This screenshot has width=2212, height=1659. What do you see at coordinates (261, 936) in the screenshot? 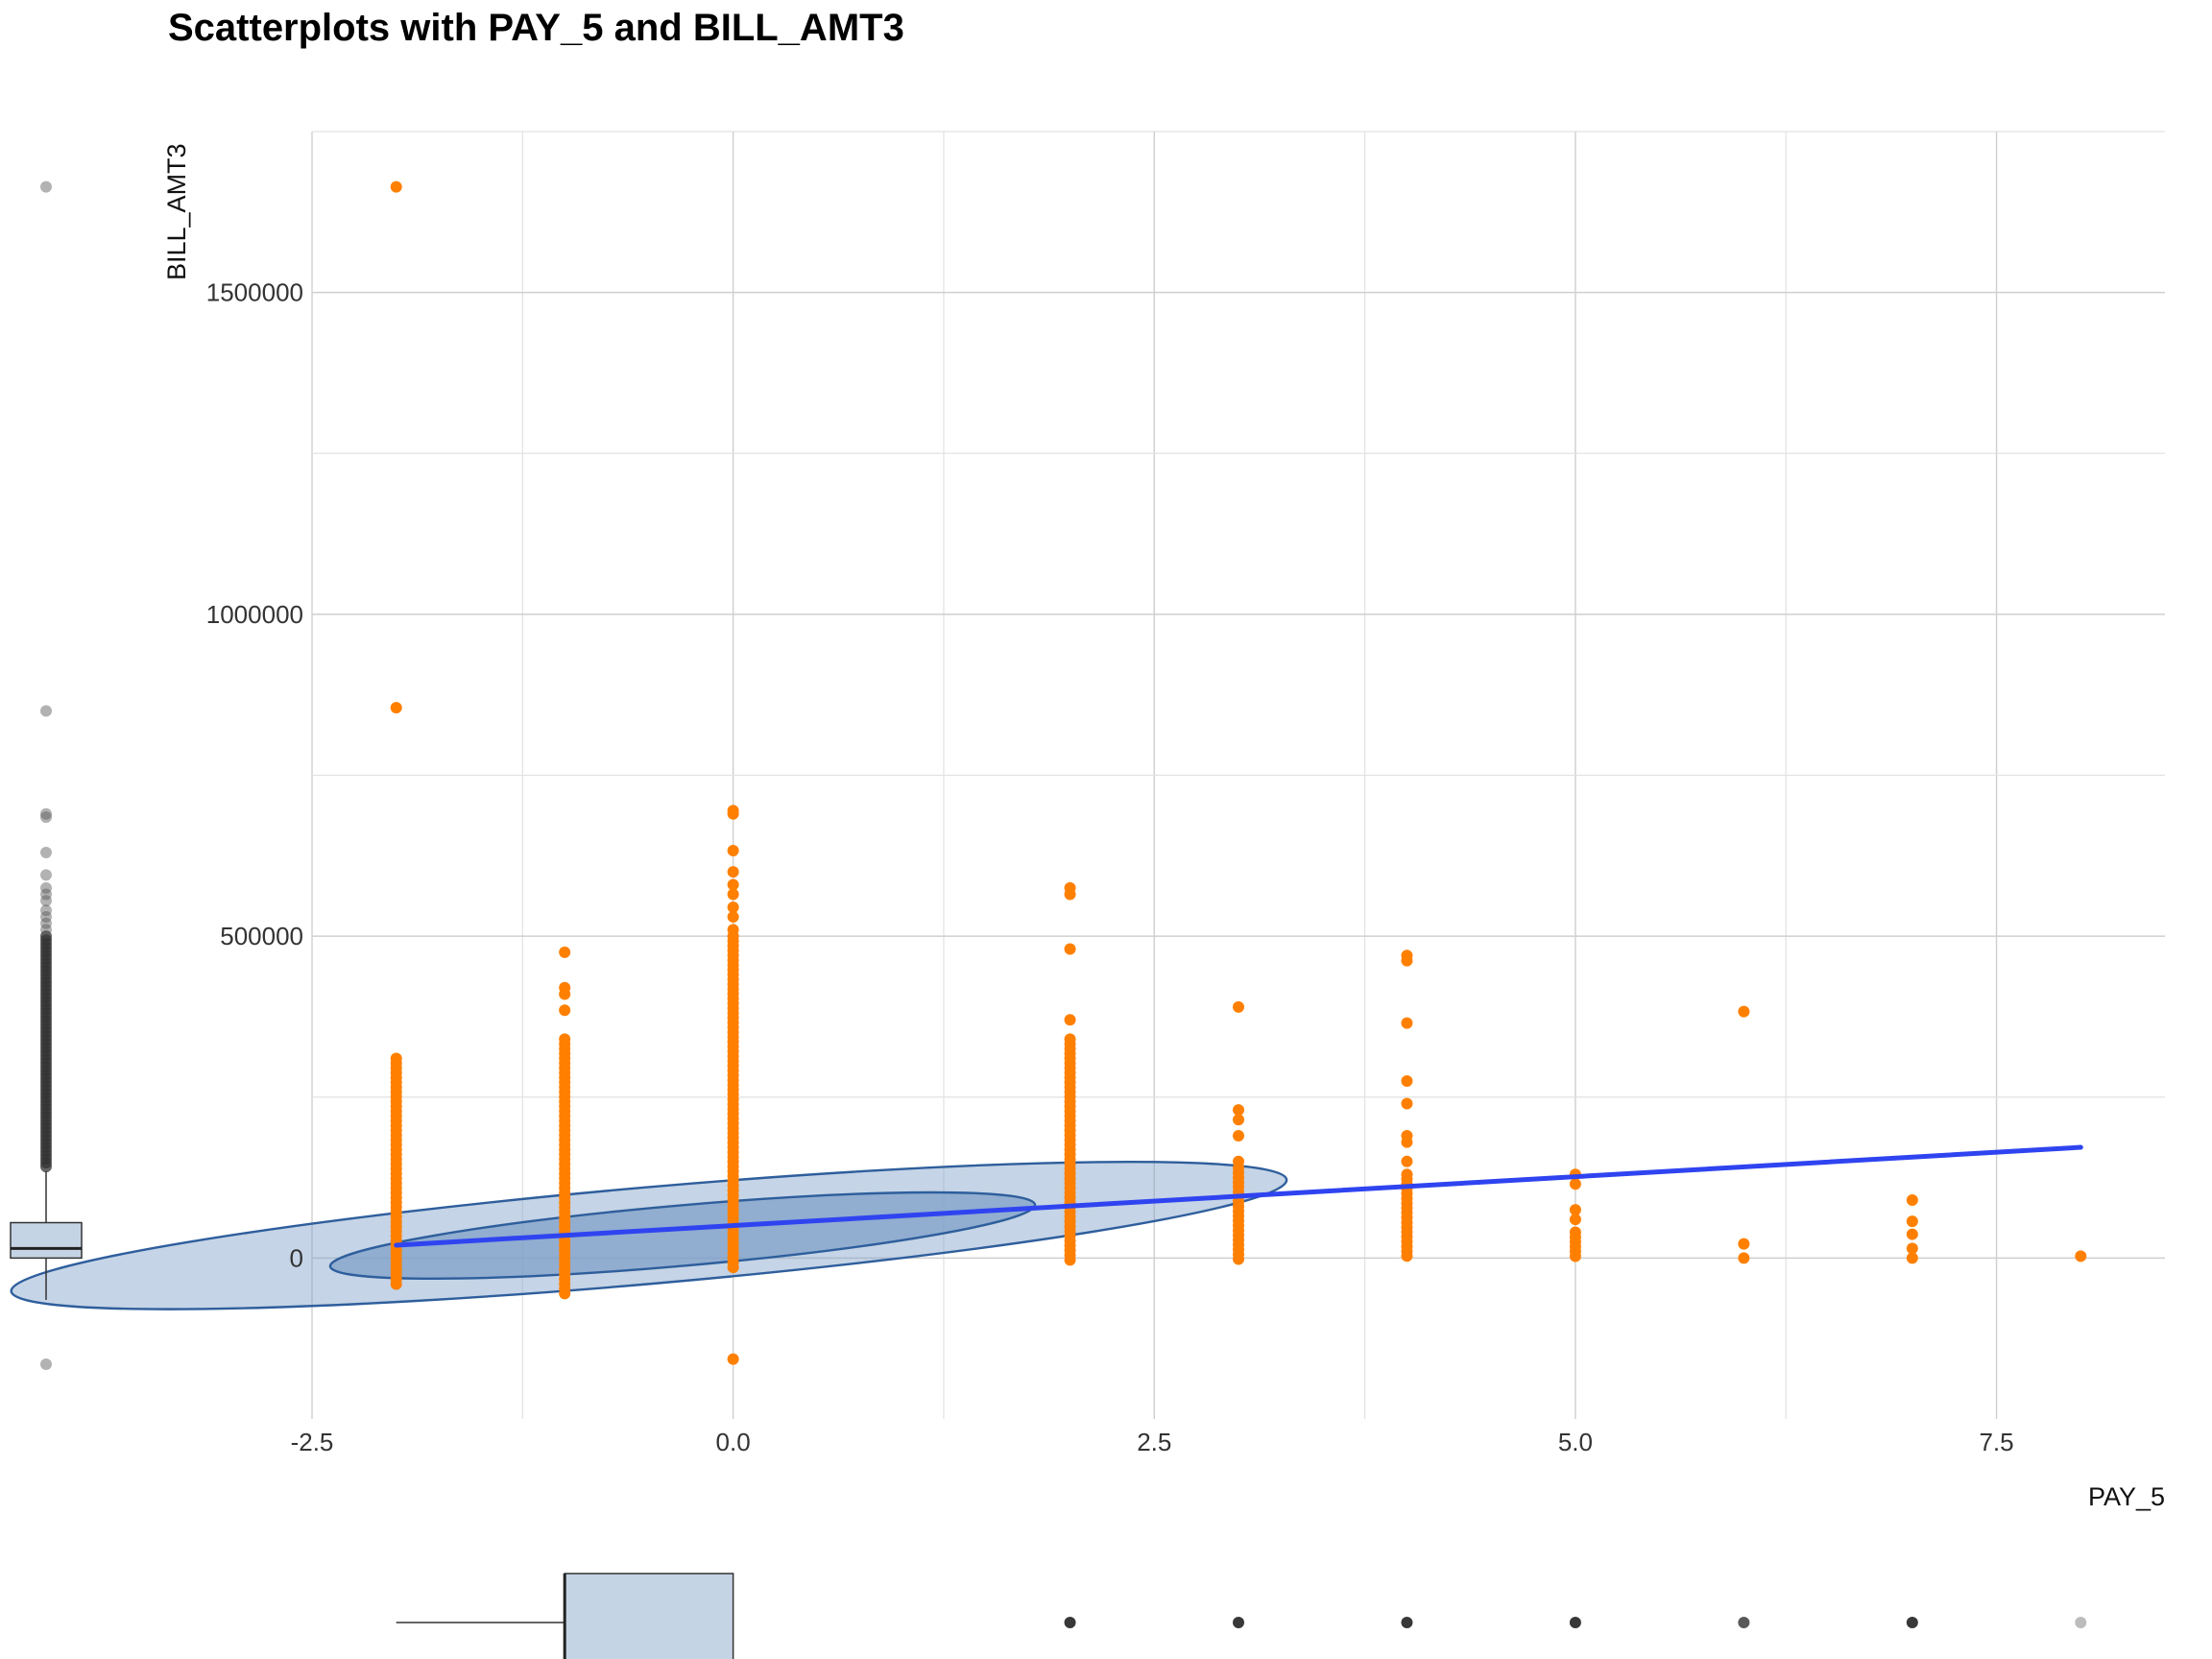
I see `y-tick-label: 500000` at bounding box center [261, 936].